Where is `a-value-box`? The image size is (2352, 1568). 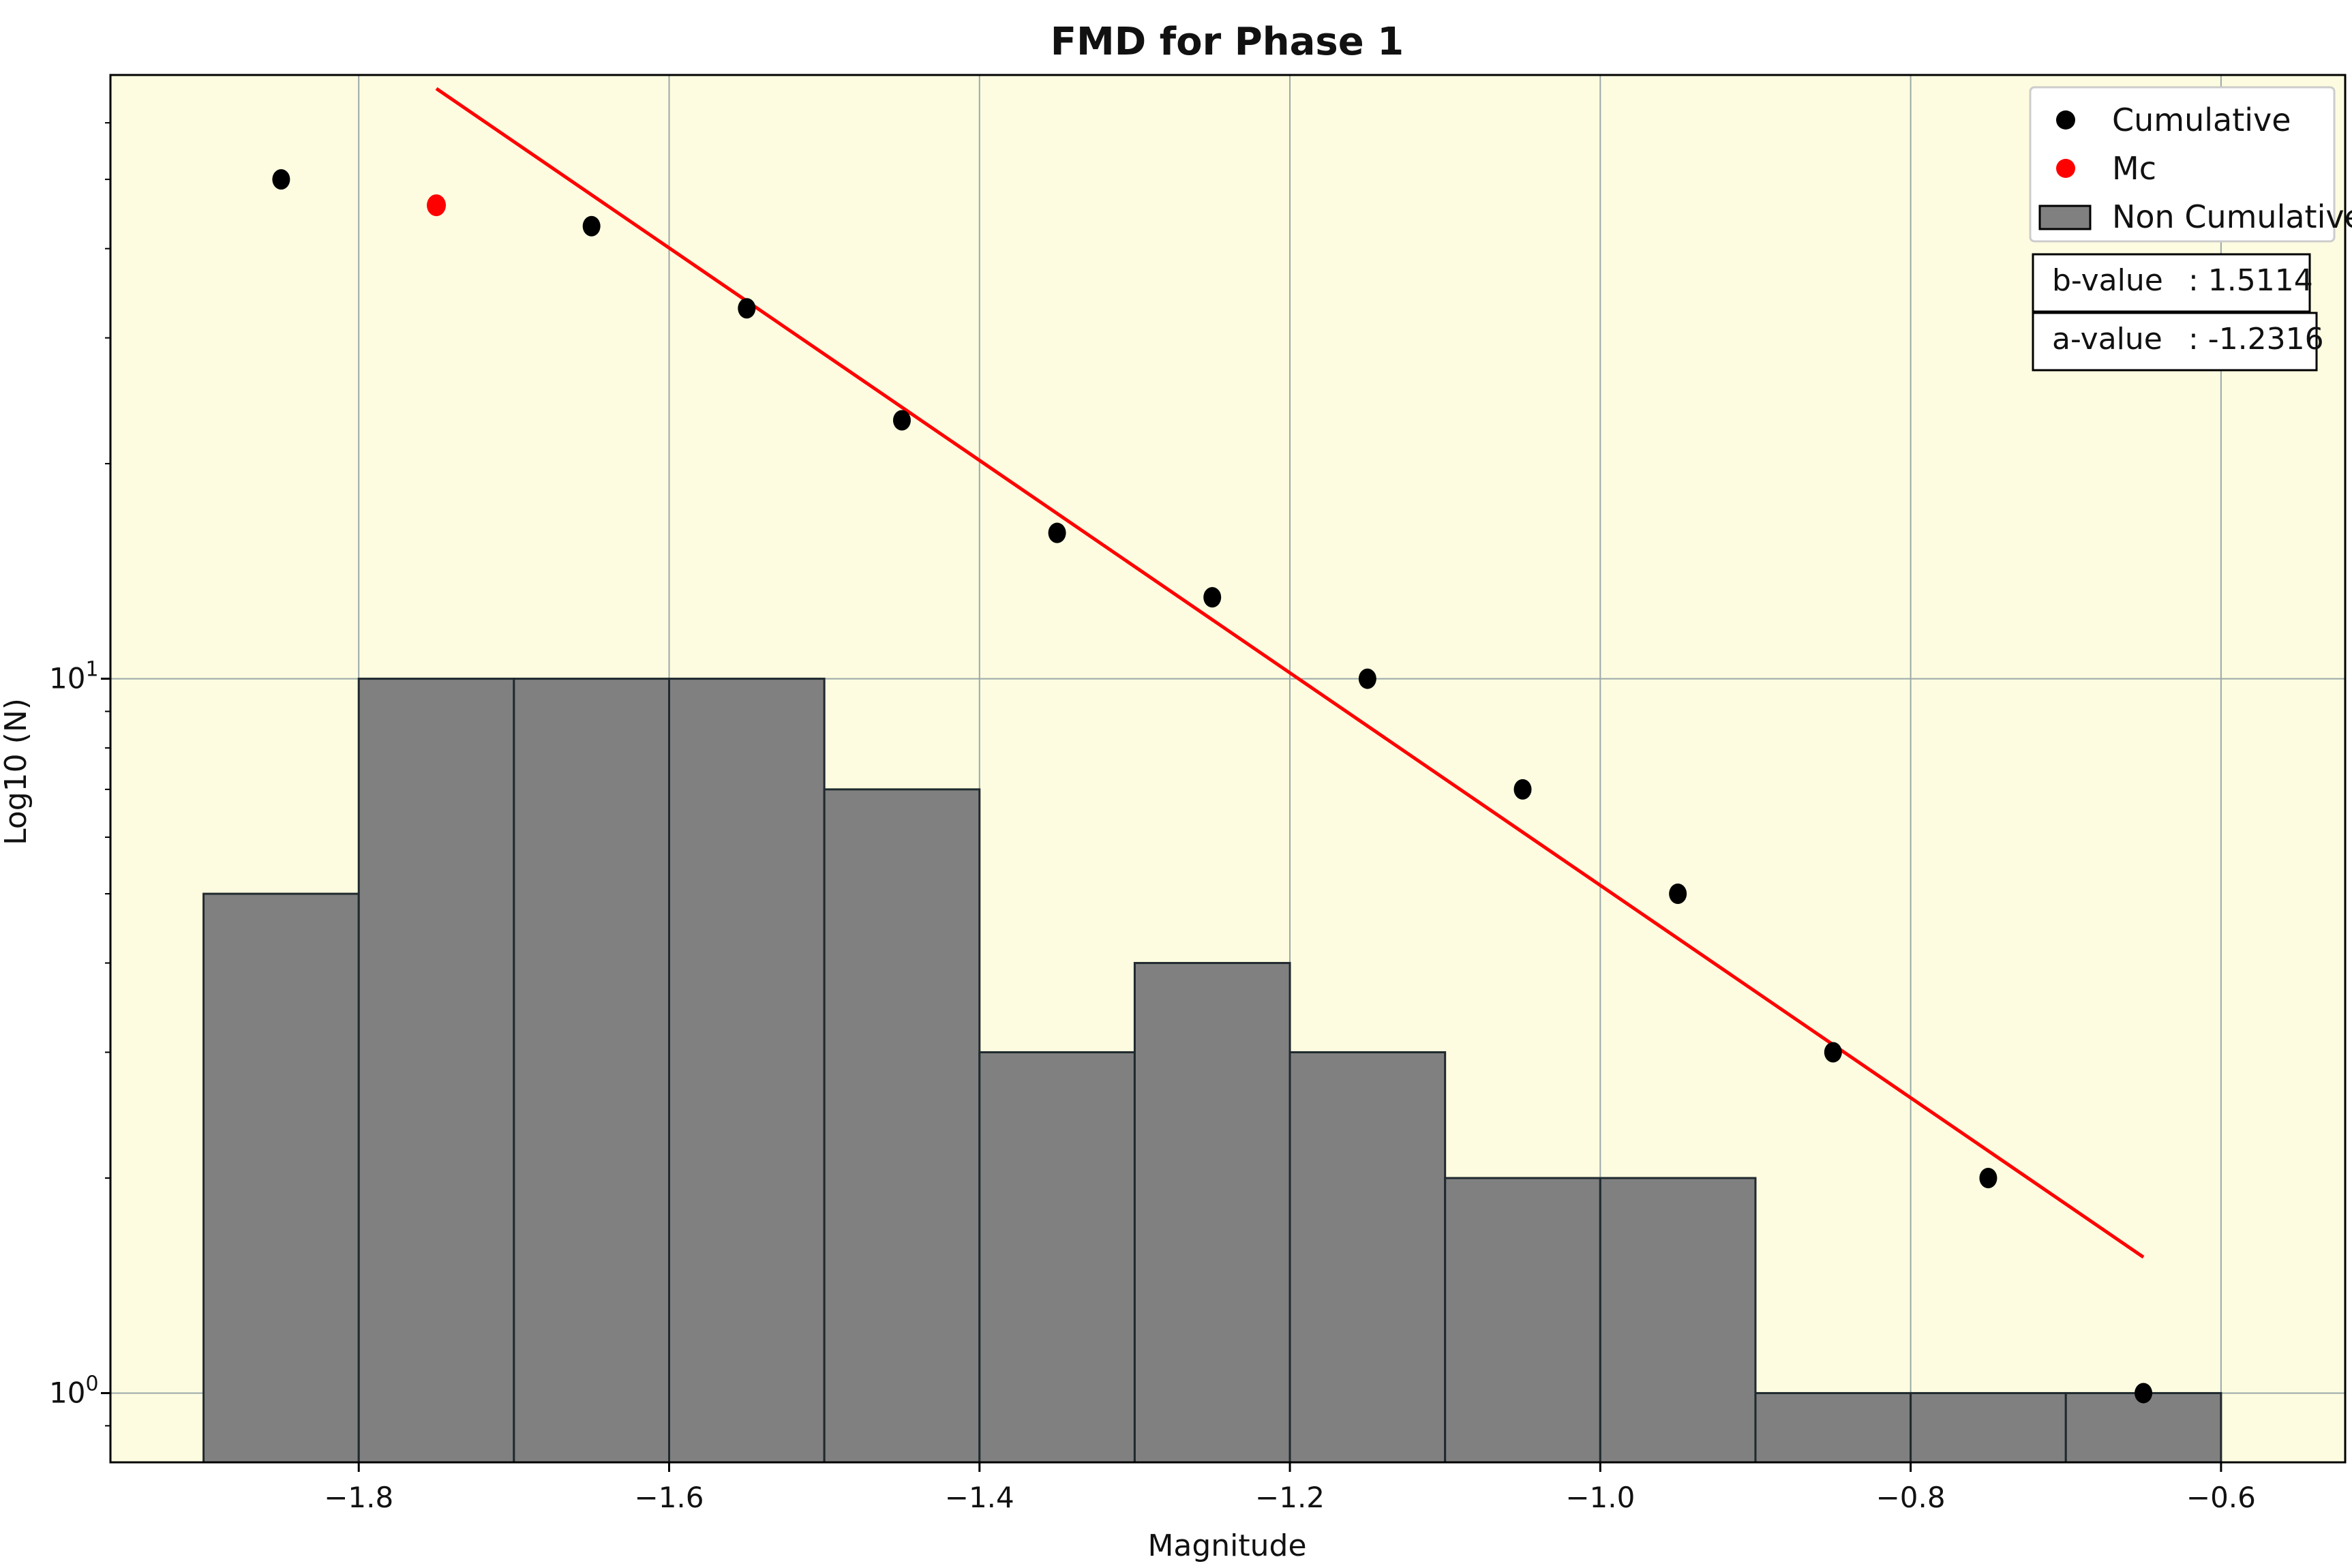
a-value-box is located at coordinates (2175, 342).